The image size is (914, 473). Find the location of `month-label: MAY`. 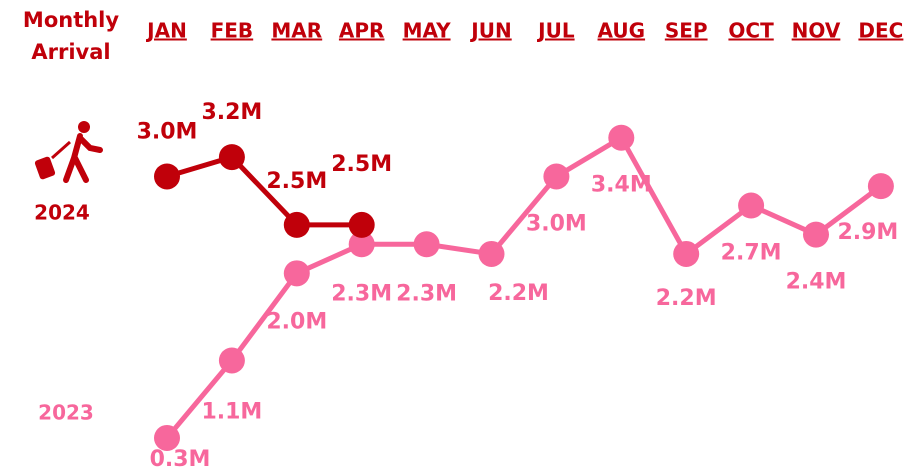

month-label: MAY is located at coordinates (427, 31).